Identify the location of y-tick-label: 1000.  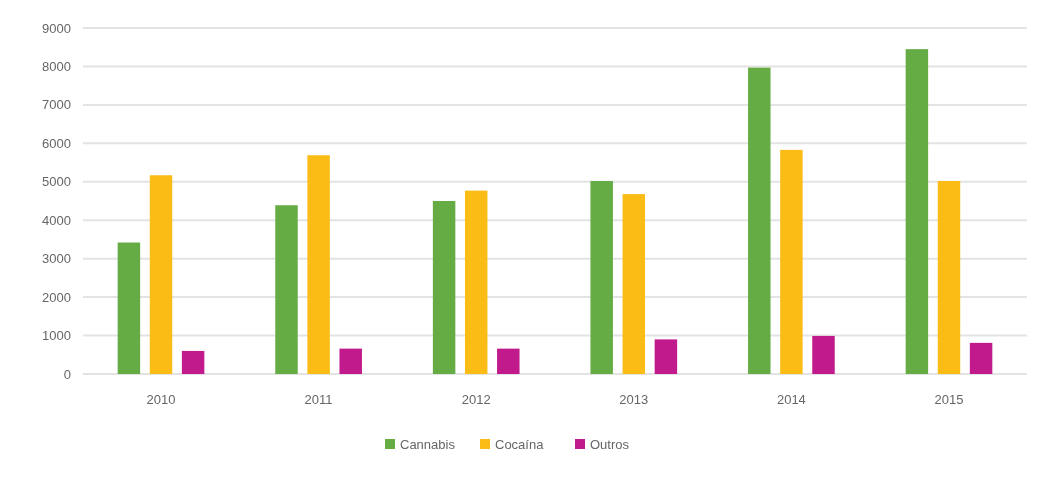
(56, 336).